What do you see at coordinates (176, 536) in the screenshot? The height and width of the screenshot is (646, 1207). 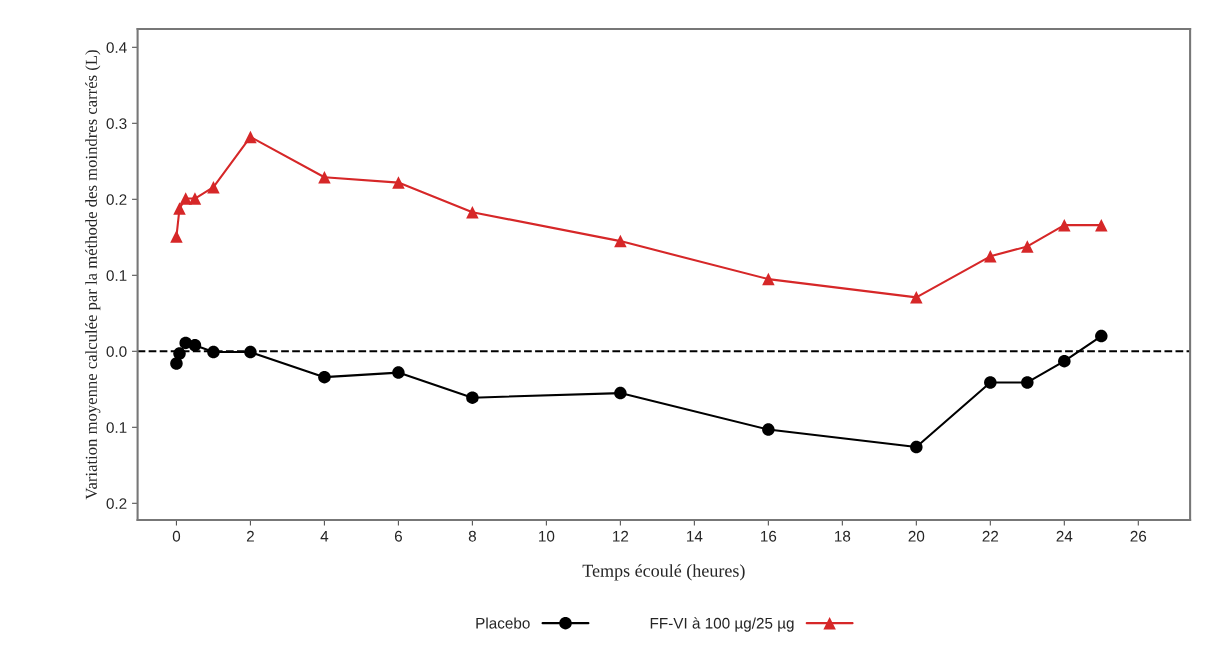 I see `x-tick-label: 0` at bounding box center [176, 536].